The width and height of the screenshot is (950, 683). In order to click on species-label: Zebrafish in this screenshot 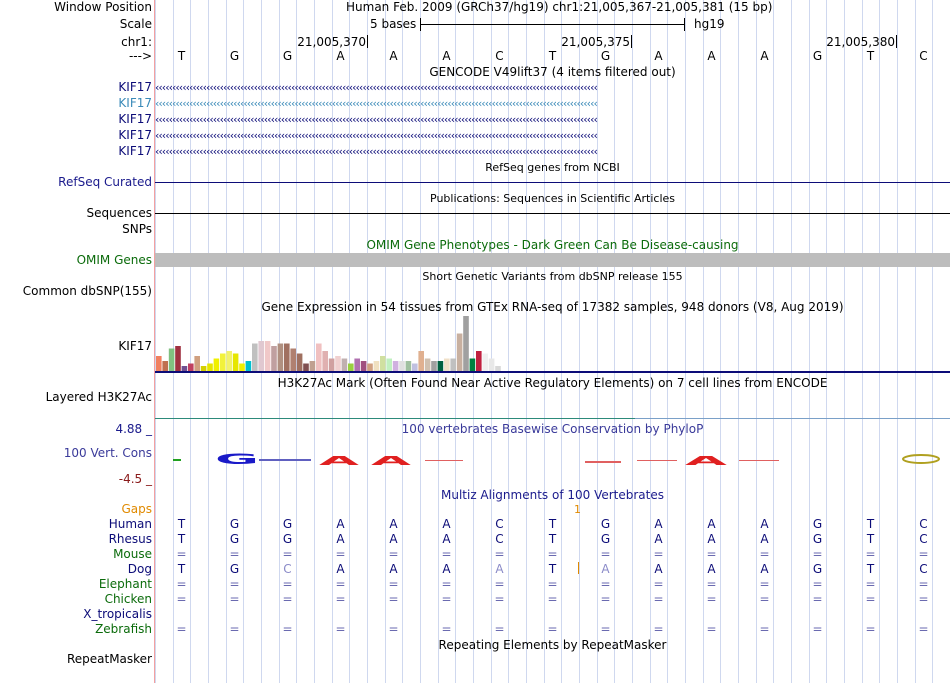, I will do `click(123, 629)`.